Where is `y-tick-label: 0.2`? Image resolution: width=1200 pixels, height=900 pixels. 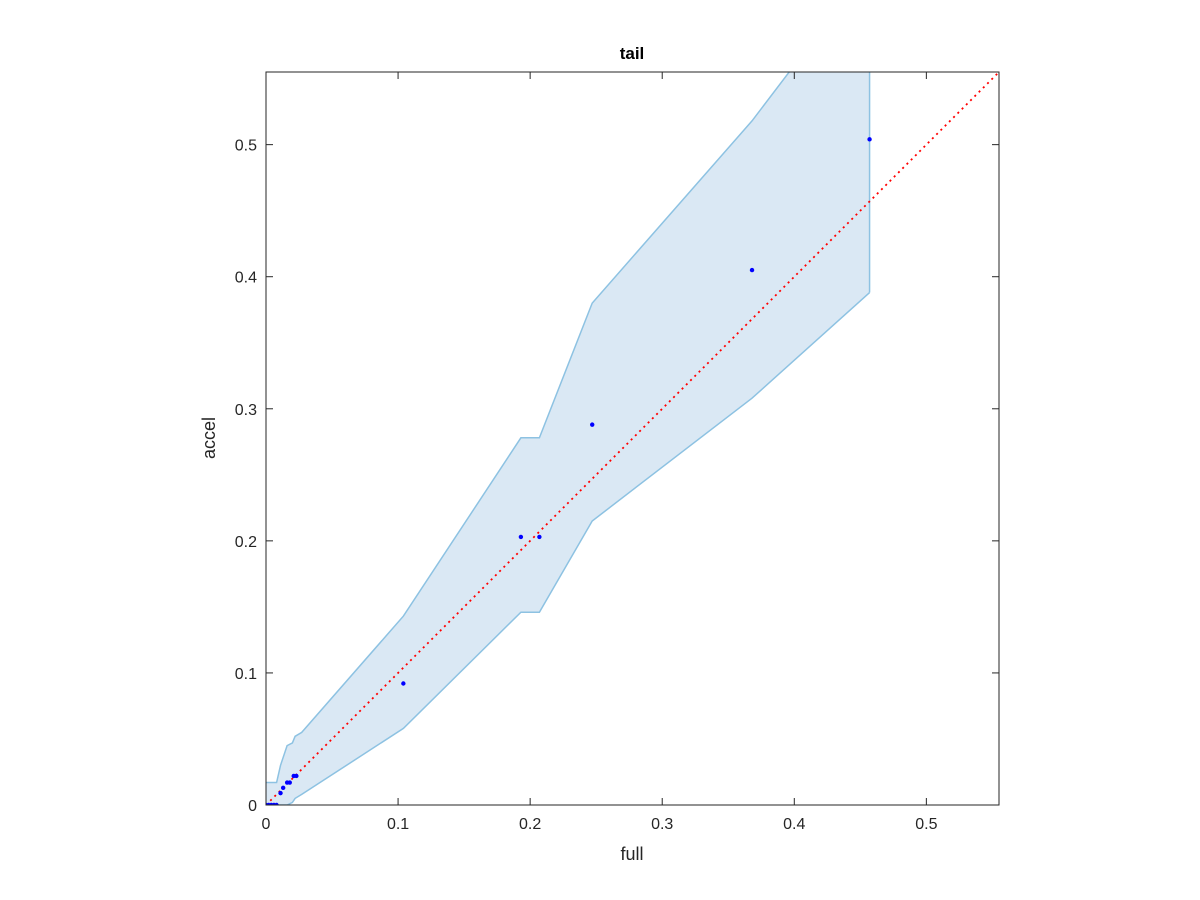 y-tick-label: 0.2 is located at coordinates (246, 542).